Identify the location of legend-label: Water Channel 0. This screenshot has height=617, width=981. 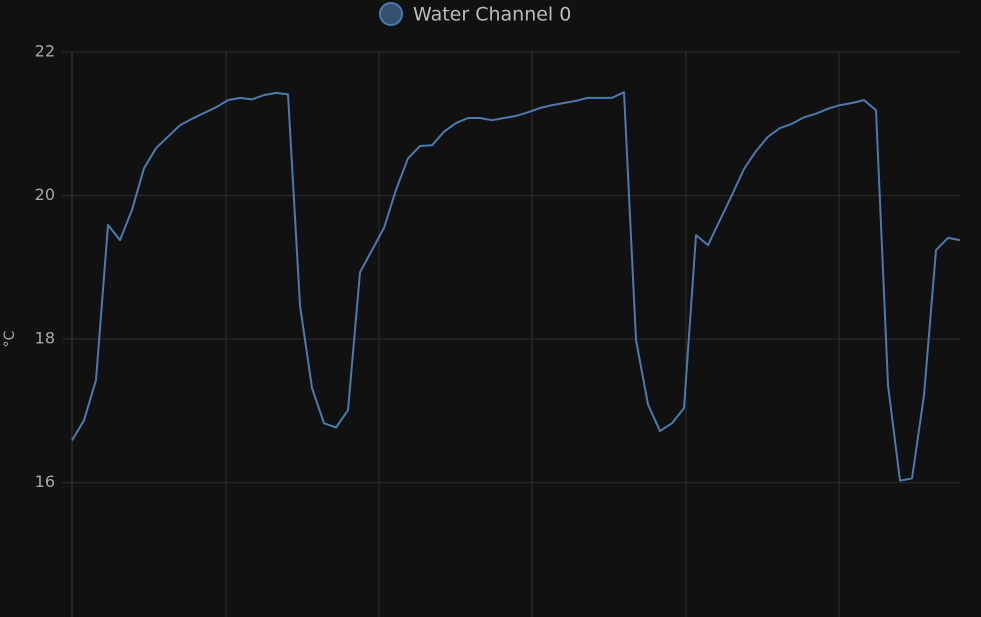
(492, 15).